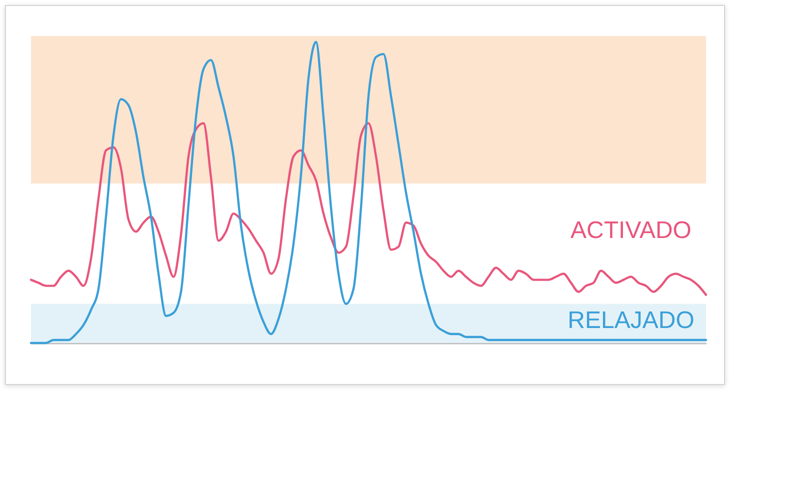 This screenshot has height=500, width=800. I want to click on series-label: RELAJADO, so click(631, 320).